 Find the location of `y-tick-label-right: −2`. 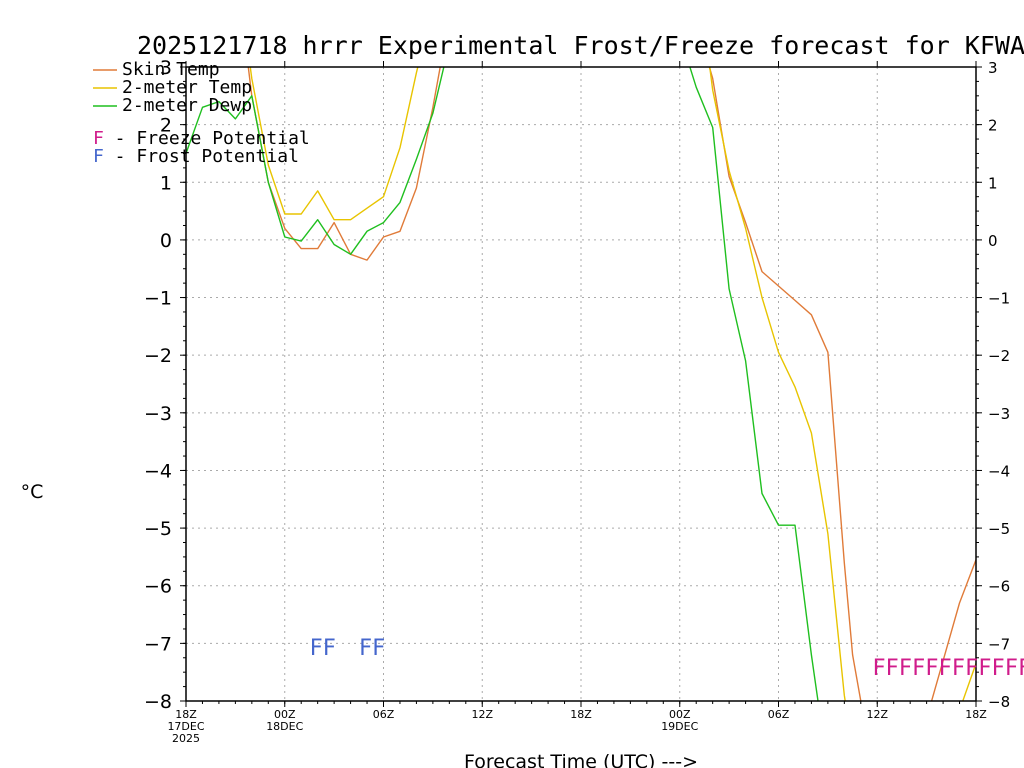

y-tick-label-right: −2 is located at coordinates (999, 356).